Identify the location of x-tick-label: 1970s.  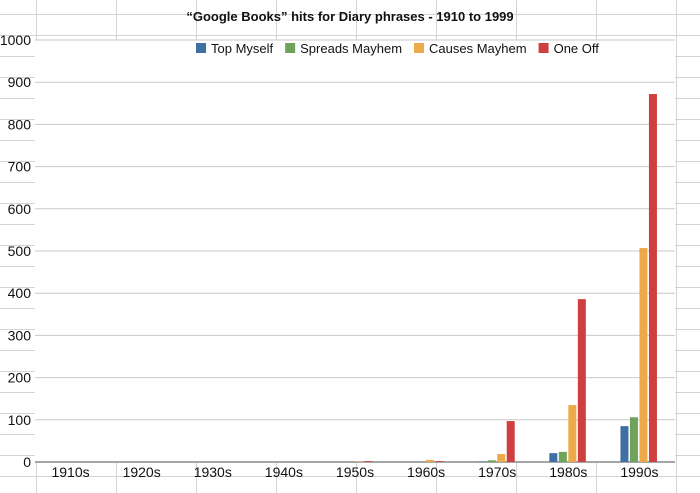
(497, 472).